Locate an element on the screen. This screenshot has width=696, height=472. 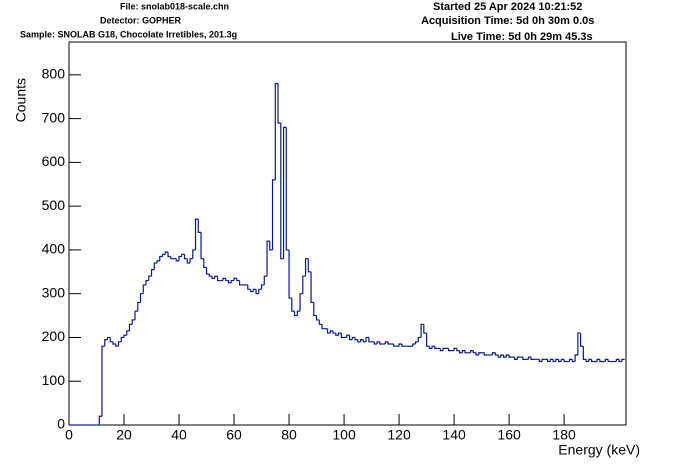
x-tick-label: 20 is located at coordinates (124, 435).